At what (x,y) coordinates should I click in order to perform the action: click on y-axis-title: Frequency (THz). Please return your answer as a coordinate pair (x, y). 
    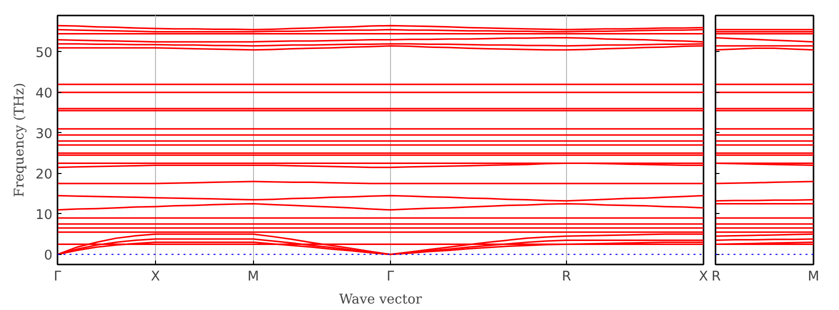
    Looking at the image, I should click on (20, 140).